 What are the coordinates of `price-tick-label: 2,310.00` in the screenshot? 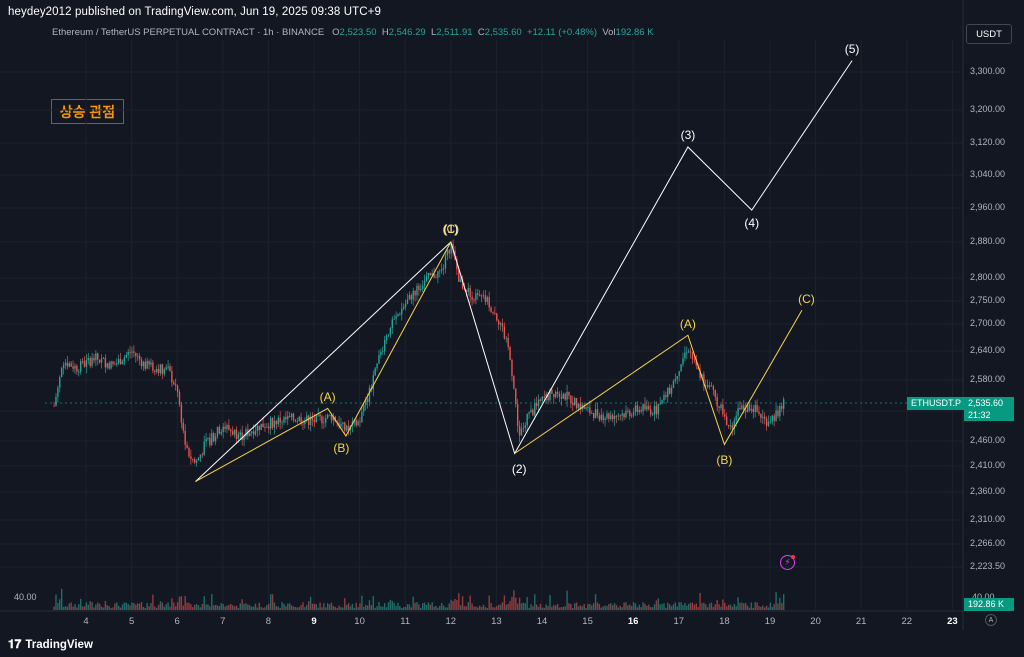 It's located at (988, 519).